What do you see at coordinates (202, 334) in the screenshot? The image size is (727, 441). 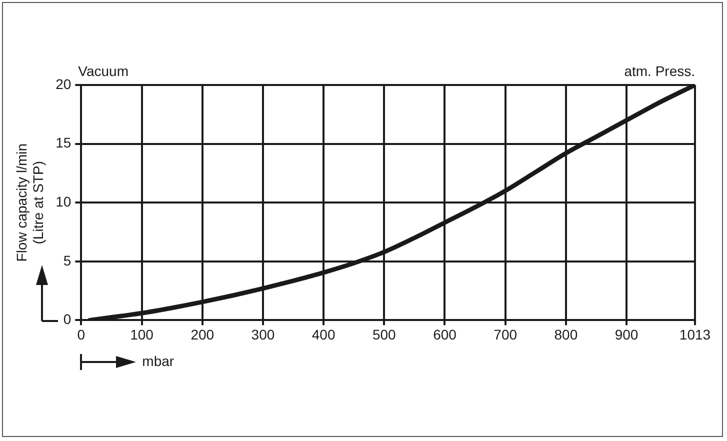 I see `x-tick-label: 200` at bounding box center [202, 334].